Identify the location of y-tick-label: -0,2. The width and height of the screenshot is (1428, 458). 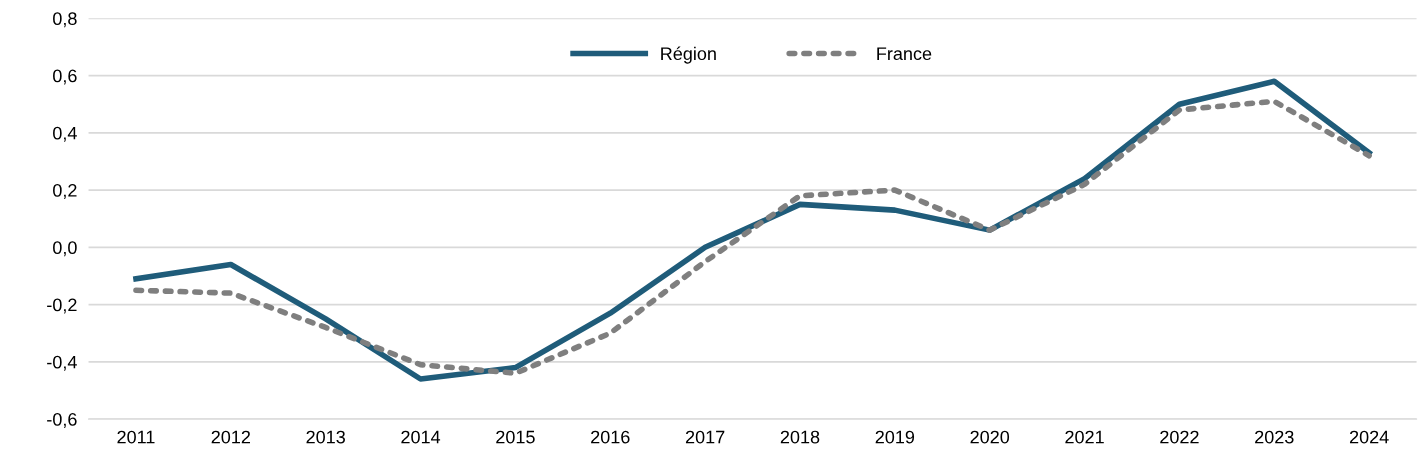
(62, 306).